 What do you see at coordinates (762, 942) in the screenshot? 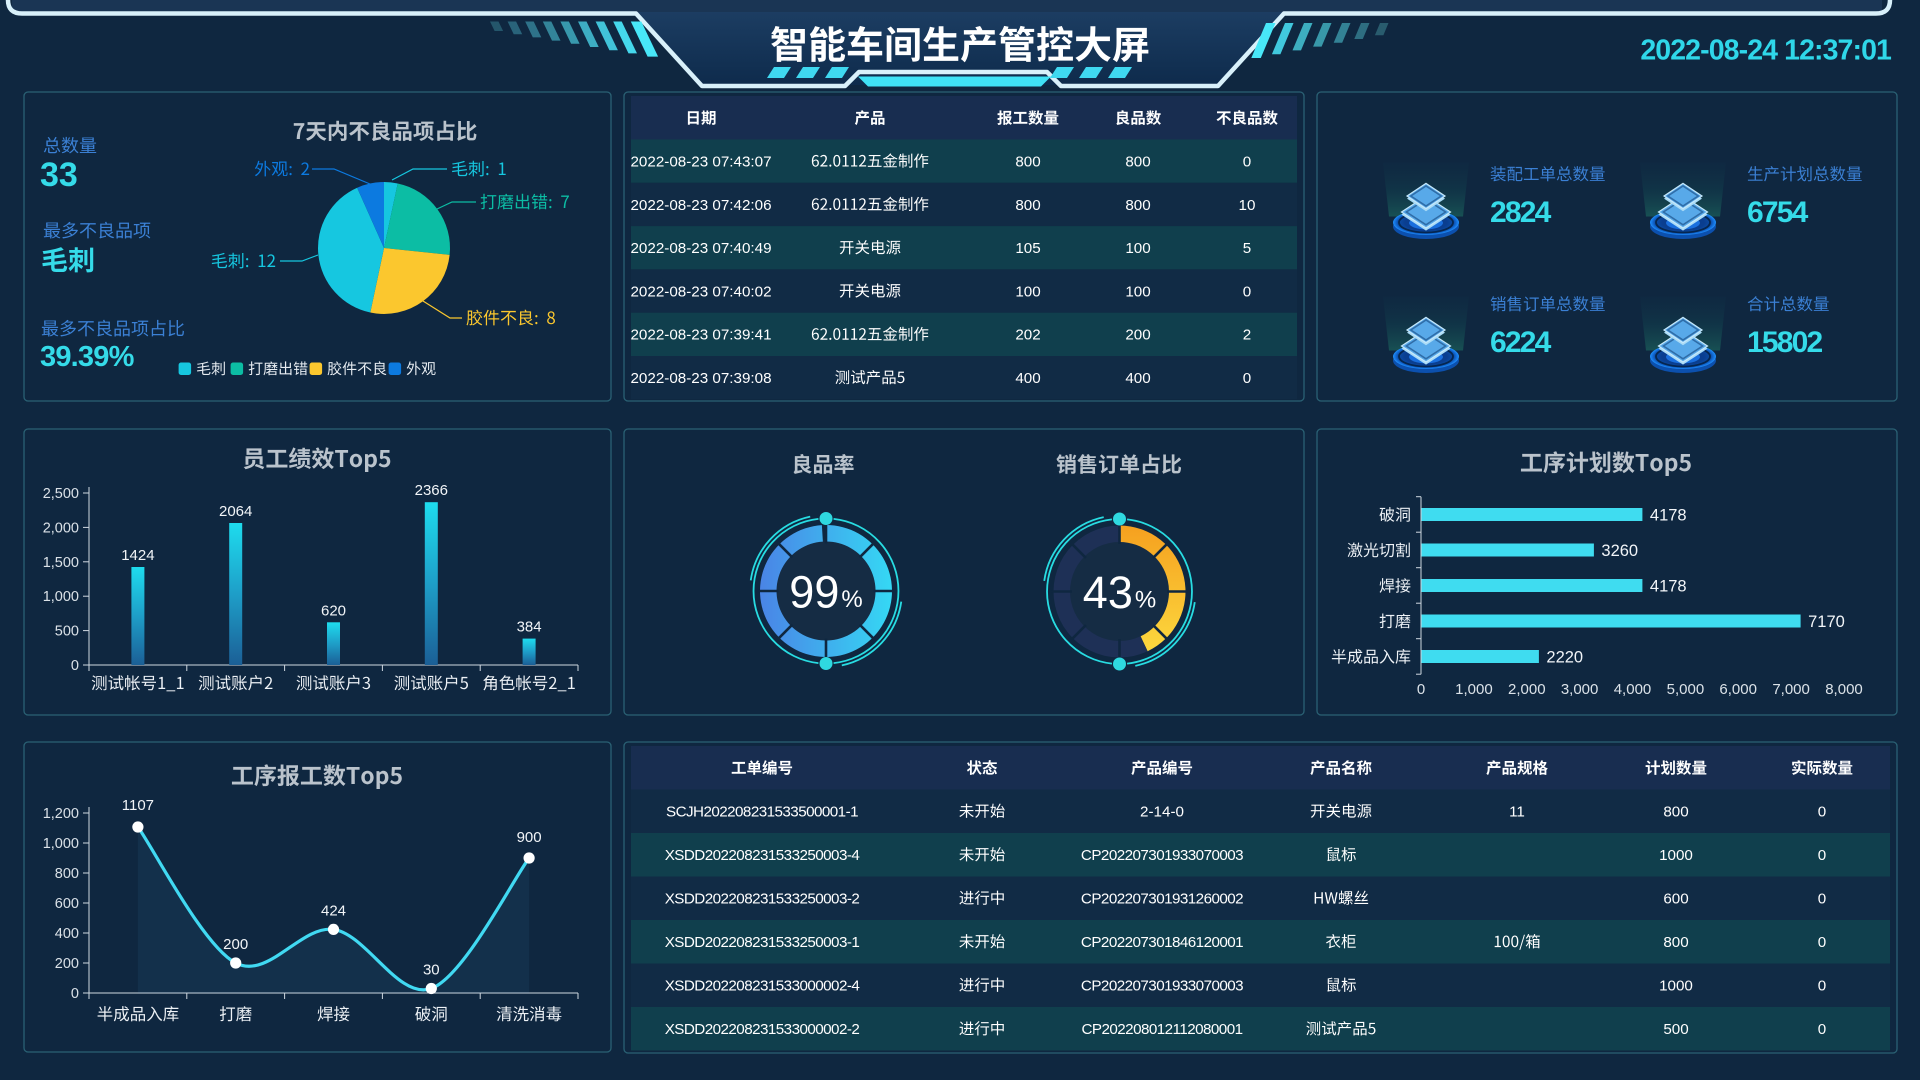
I see `svg-text: XSDD202208231533250003-1` at bounding box center [762, 942].